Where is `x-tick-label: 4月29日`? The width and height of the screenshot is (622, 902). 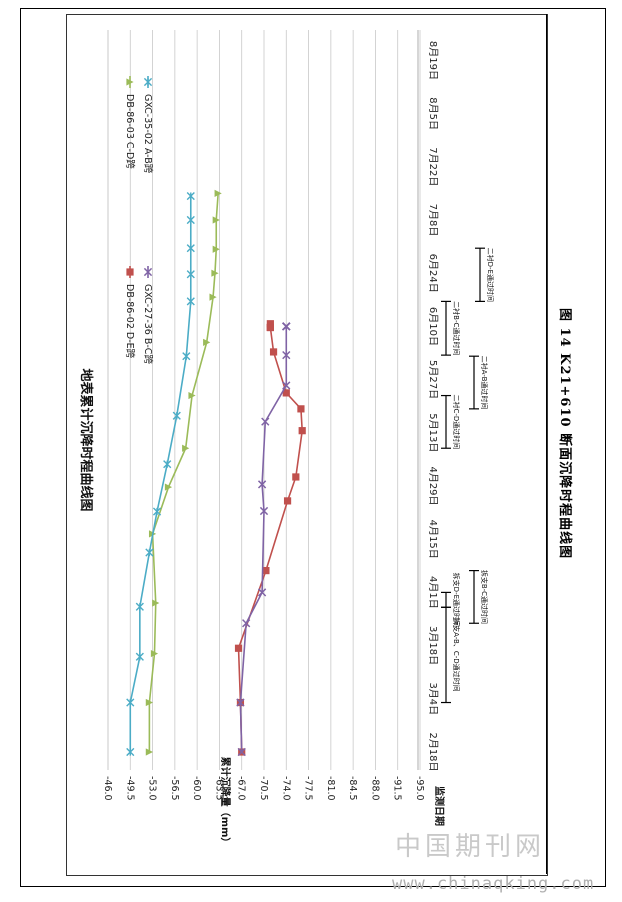
x-tick-label: 4月29日 is located at coordinates (433, 485).